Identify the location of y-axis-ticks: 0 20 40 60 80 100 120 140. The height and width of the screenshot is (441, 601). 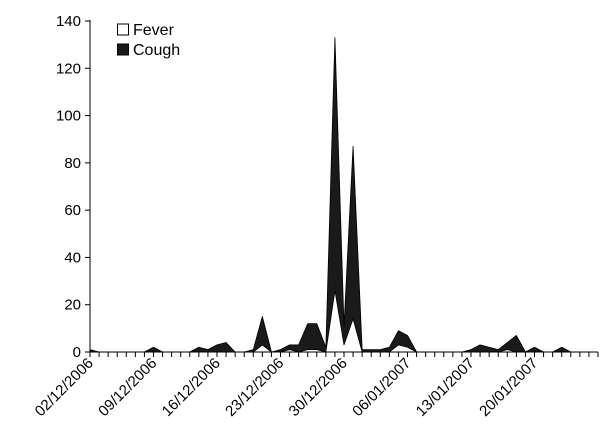
(73, 187).